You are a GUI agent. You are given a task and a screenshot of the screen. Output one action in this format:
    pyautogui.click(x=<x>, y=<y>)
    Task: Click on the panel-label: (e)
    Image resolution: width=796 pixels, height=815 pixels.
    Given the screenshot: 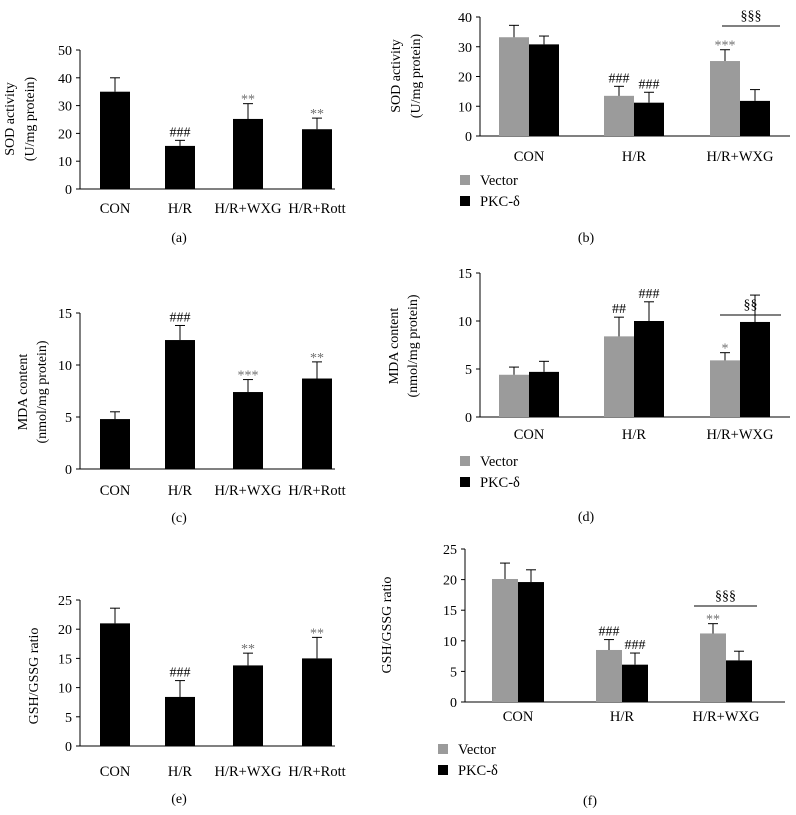 What is the action you would take?
    pyautogui.click(x=179, y=799)
    